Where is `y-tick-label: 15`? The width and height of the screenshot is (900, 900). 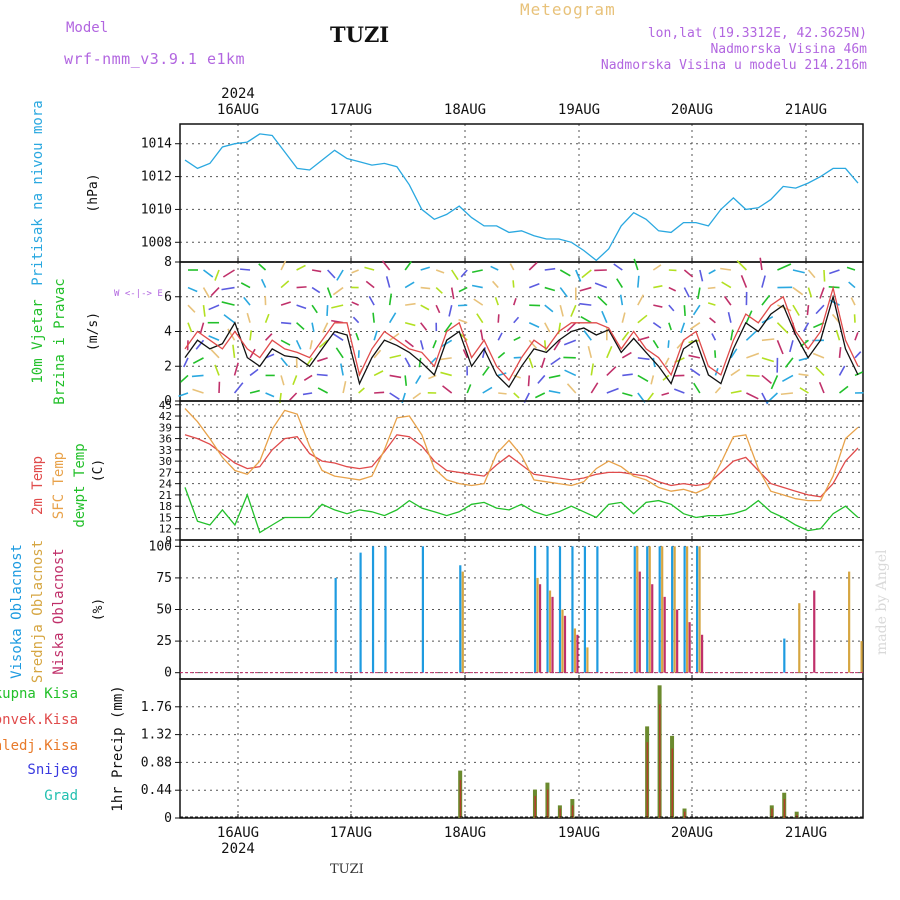 y-tick-label: 15 is located at coordinates (165, 517).